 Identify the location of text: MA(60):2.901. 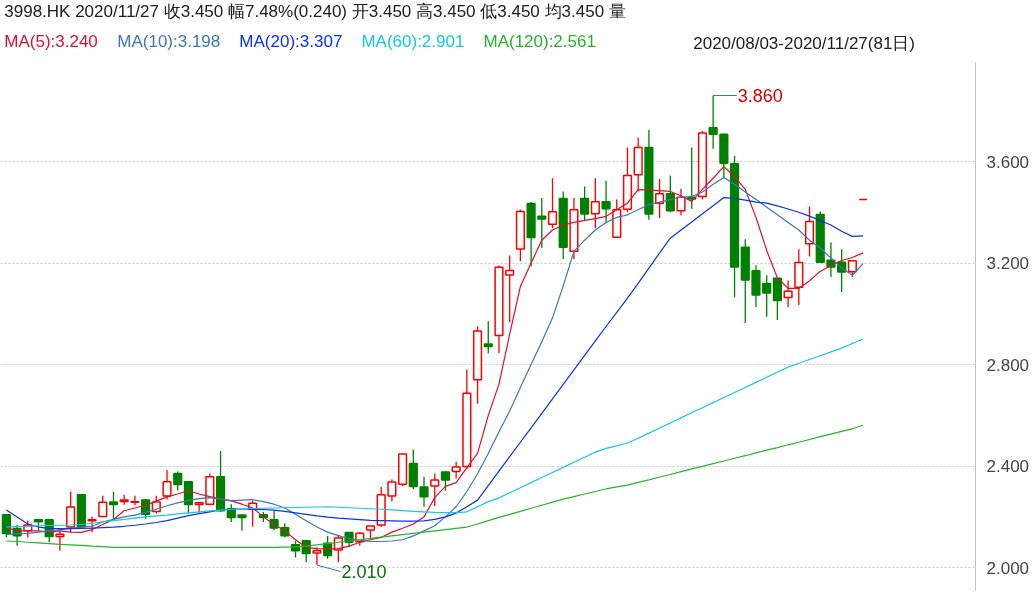
(413, 41).